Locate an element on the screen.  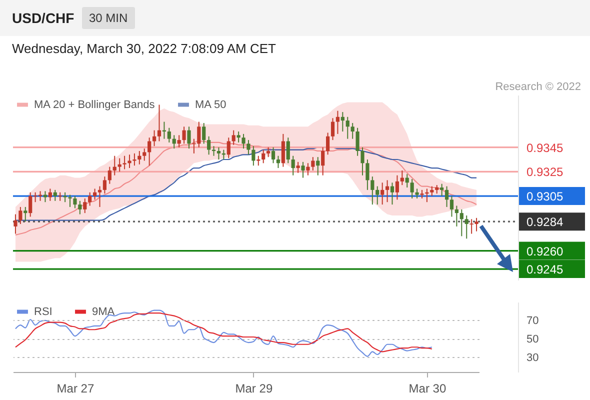
legend-label: MA 20 + Bollinger Bands is located at coordinates (95, 104).